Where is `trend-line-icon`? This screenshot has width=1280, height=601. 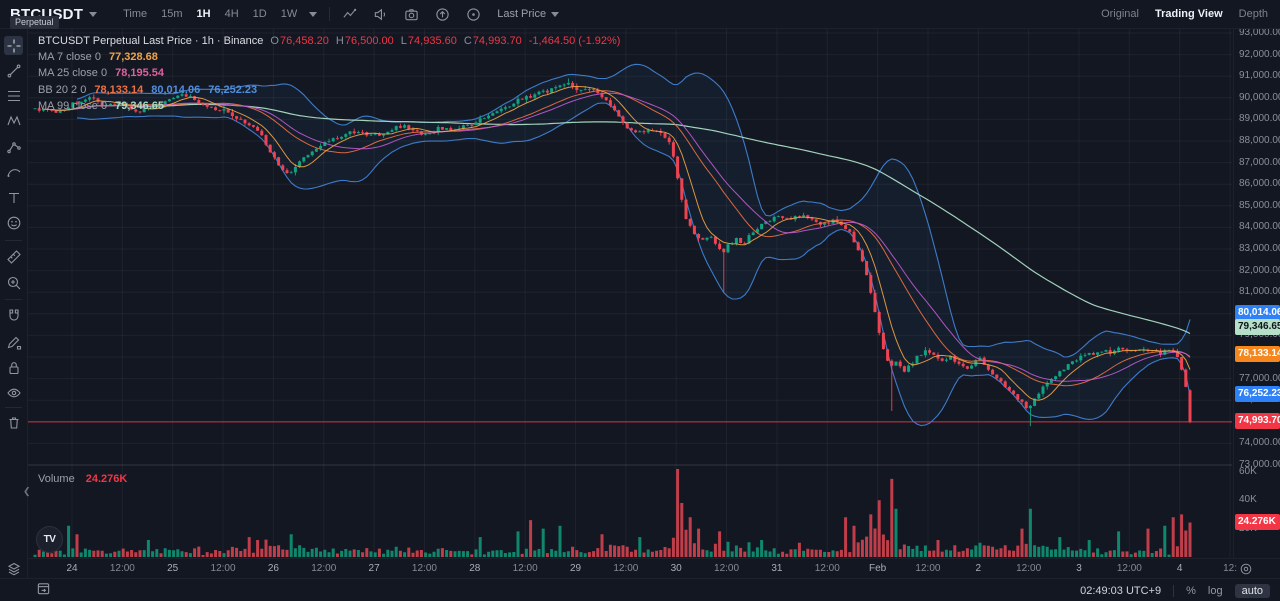
trend-line-icon is located at coordinates (13, 70).